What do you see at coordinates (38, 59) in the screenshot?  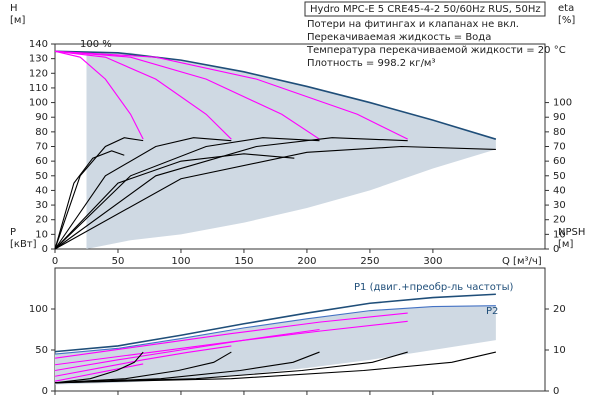 I see `y-tick-label: 130` at bounding box center [38, 59].